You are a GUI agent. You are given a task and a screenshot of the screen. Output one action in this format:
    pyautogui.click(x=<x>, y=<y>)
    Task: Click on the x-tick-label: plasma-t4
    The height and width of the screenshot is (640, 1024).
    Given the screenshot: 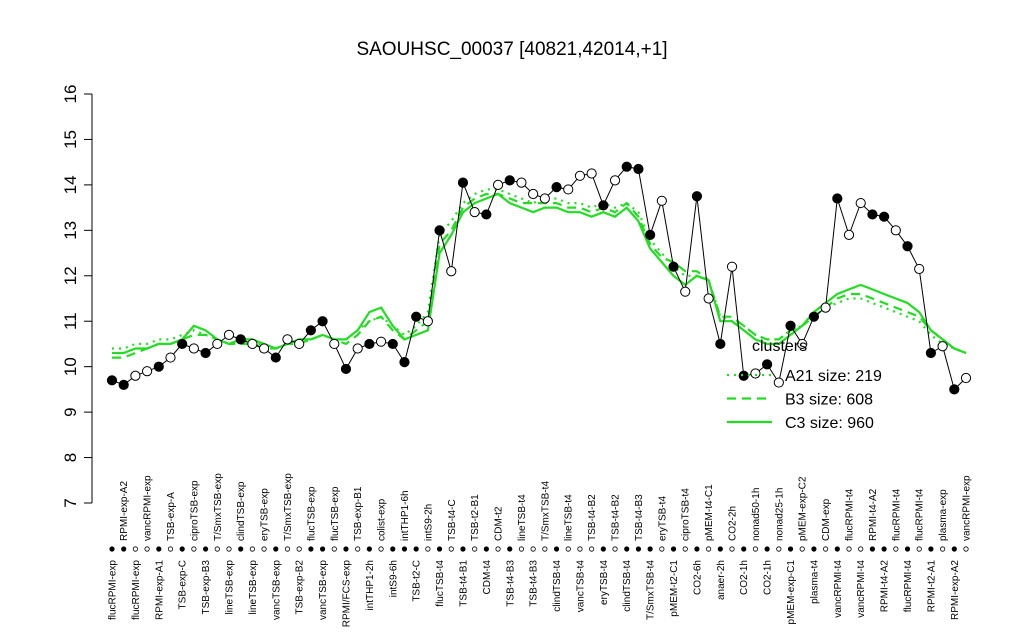 What is the action you would take?
    pyautogui.click(x=814, y=582)
    